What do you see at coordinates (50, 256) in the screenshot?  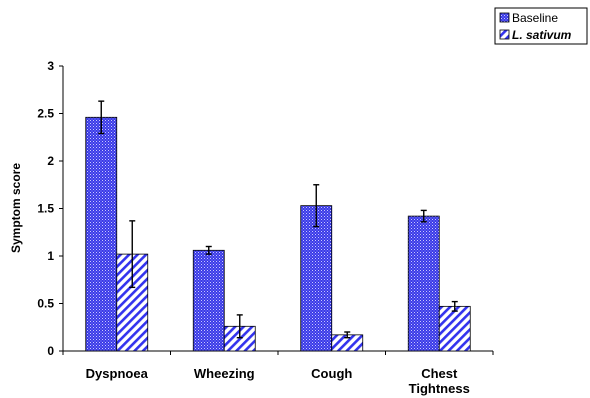 I see `y-tick-label: 1` at bounding box center [50, 256].